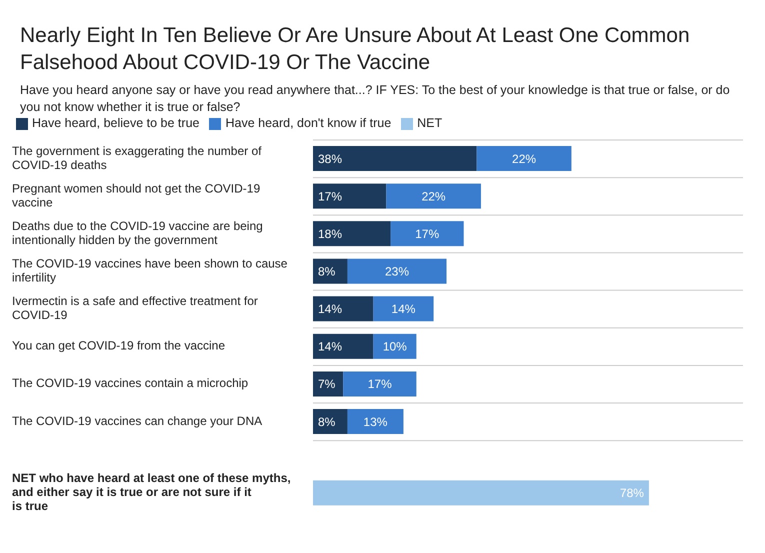  Describe the element at coordinates (355, 49) in the screenshot. I see `chart-title: Nearly Eight In Ten Believe Or Are Unsure About At Least One Common Falsehood About COVID-19 Or The Vaccine` at that location.